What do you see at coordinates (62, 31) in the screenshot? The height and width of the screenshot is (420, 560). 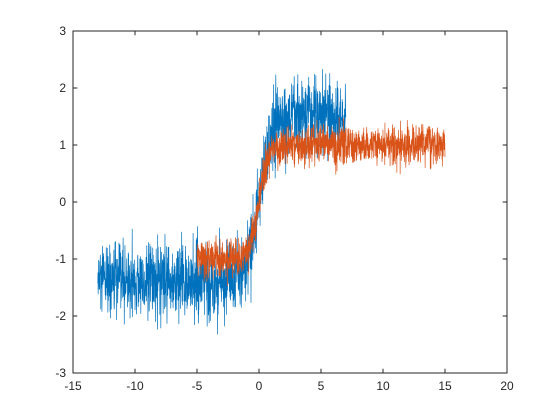 I see `y-tick-label: 3` at bounding box center [62, 31].